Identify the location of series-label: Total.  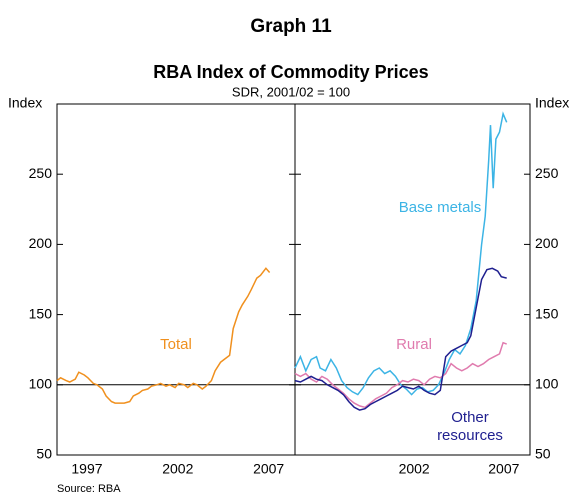
(176, 344).